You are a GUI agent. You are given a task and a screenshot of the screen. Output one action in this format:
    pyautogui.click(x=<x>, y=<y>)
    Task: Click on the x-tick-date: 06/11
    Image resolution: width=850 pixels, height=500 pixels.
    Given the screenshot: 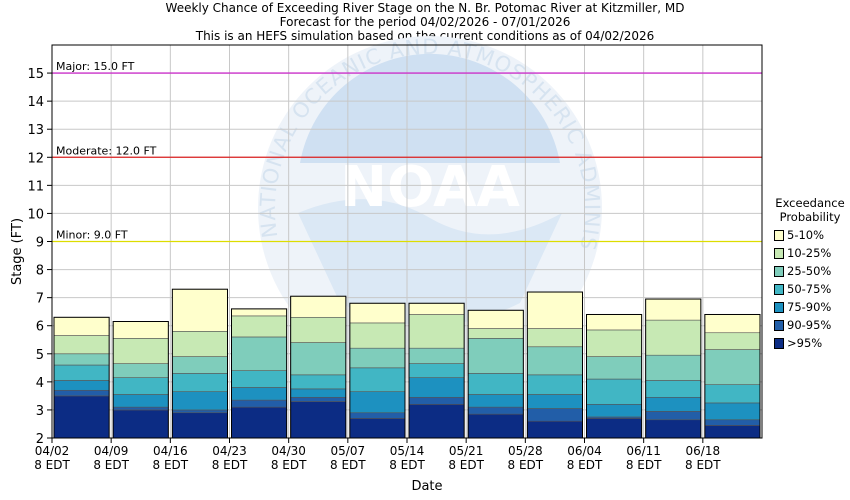 What is the action you would take?
    pyautogui.click(x=643, y=451)
    